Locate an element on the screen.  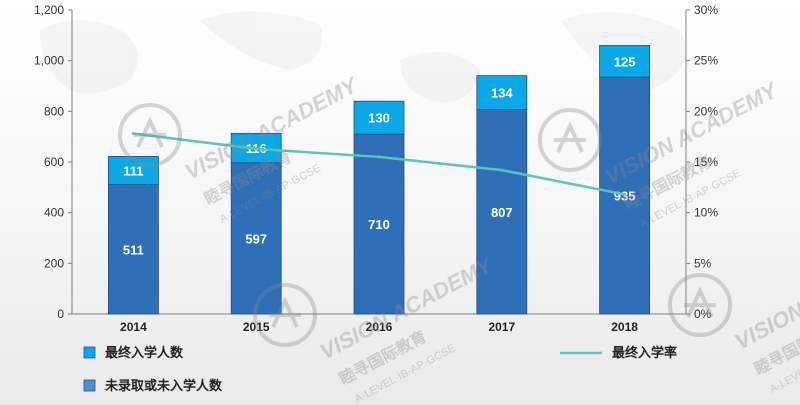
y-axis-ticks: 0 200 400 600 800 1,000 1,200 is located at coordinates (53, 162).